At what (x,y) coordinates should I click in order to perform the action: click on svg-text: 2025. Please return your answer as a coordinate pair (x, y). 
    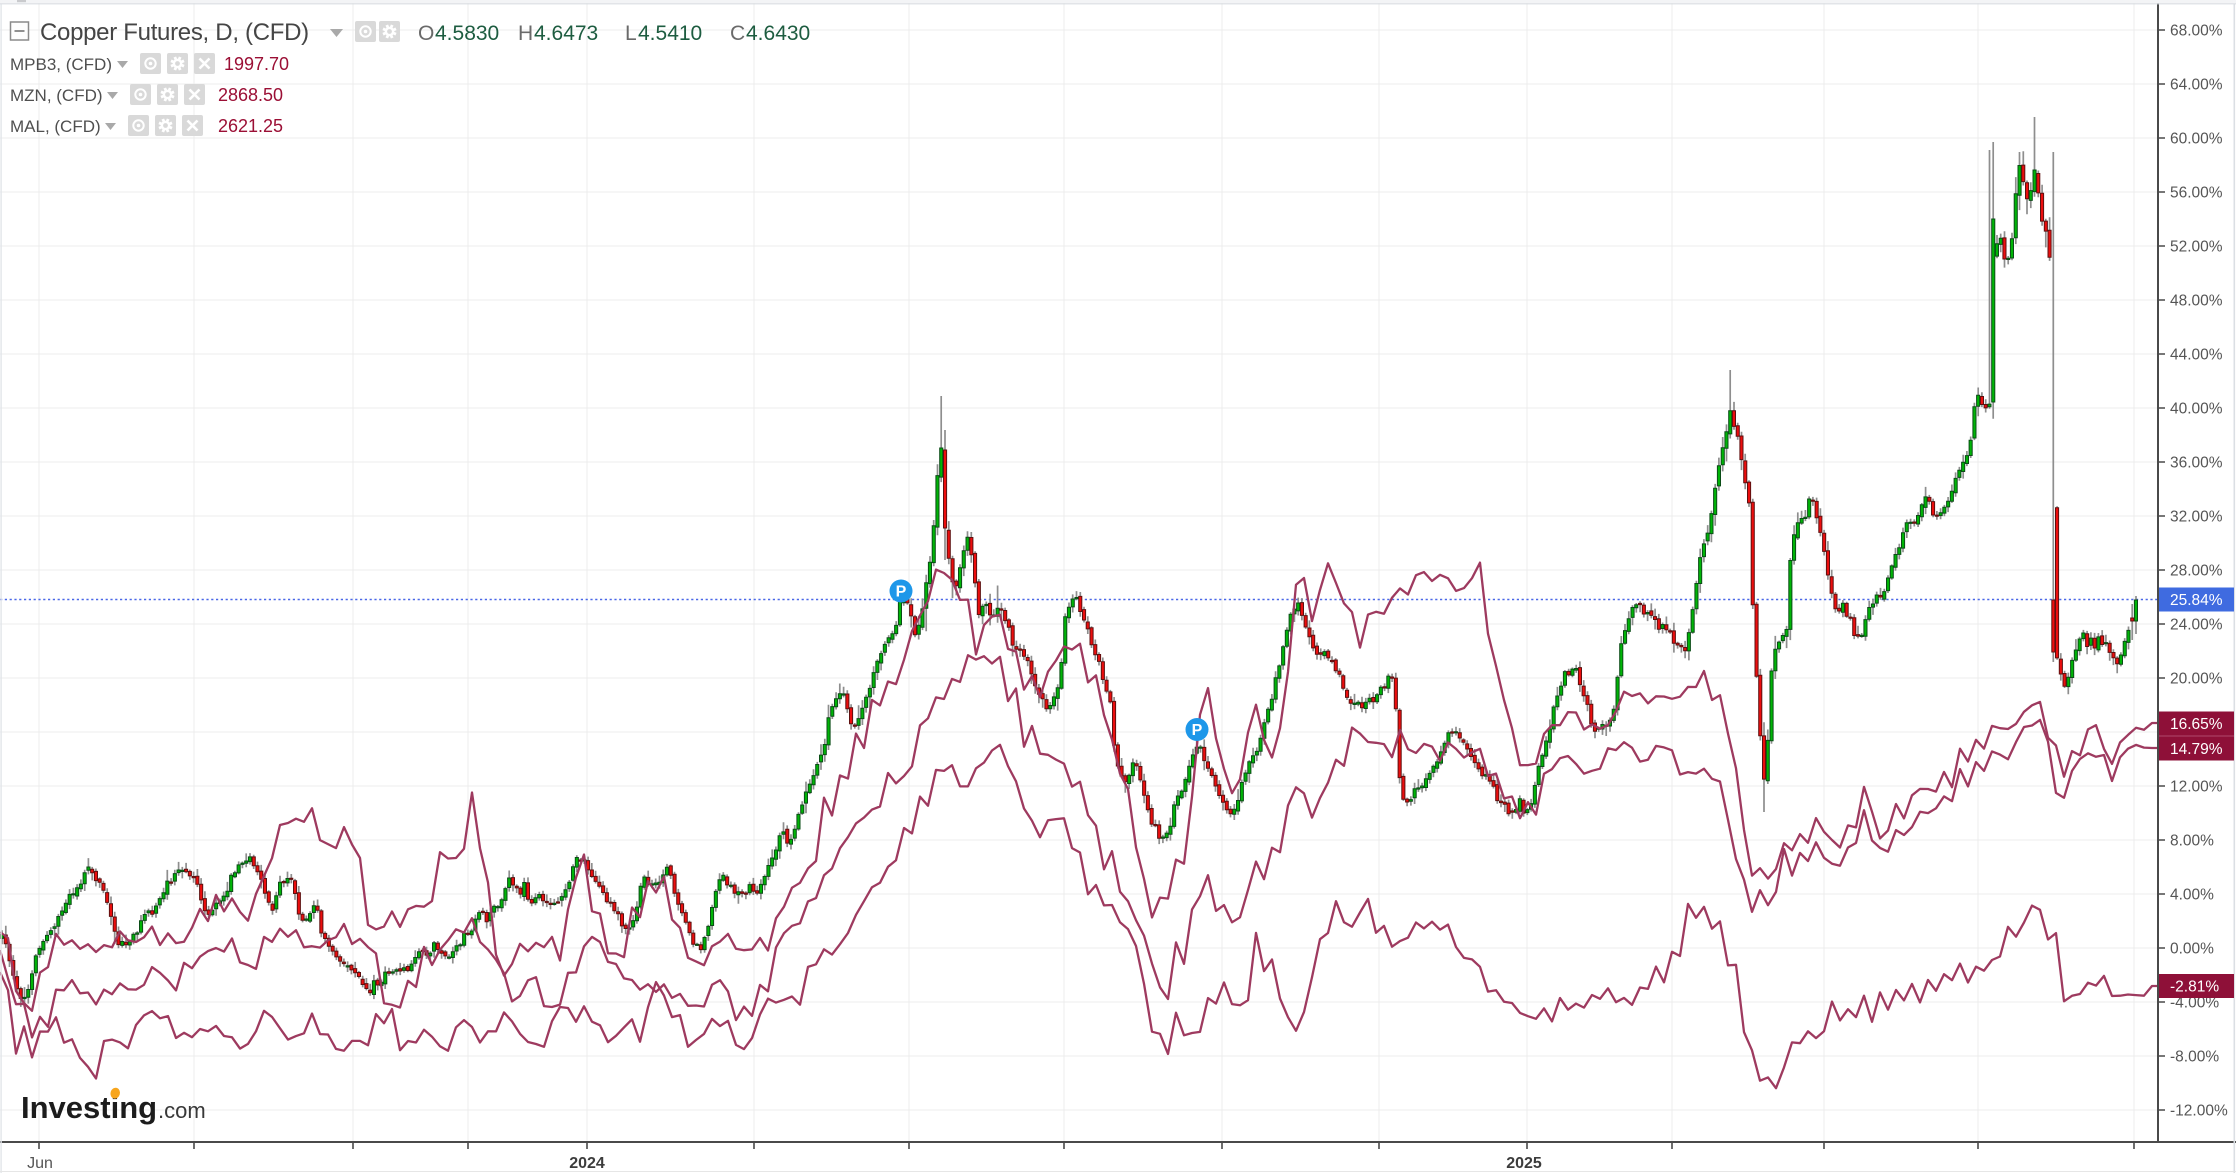
    Looking at the image, I should click on (1524, 1163).